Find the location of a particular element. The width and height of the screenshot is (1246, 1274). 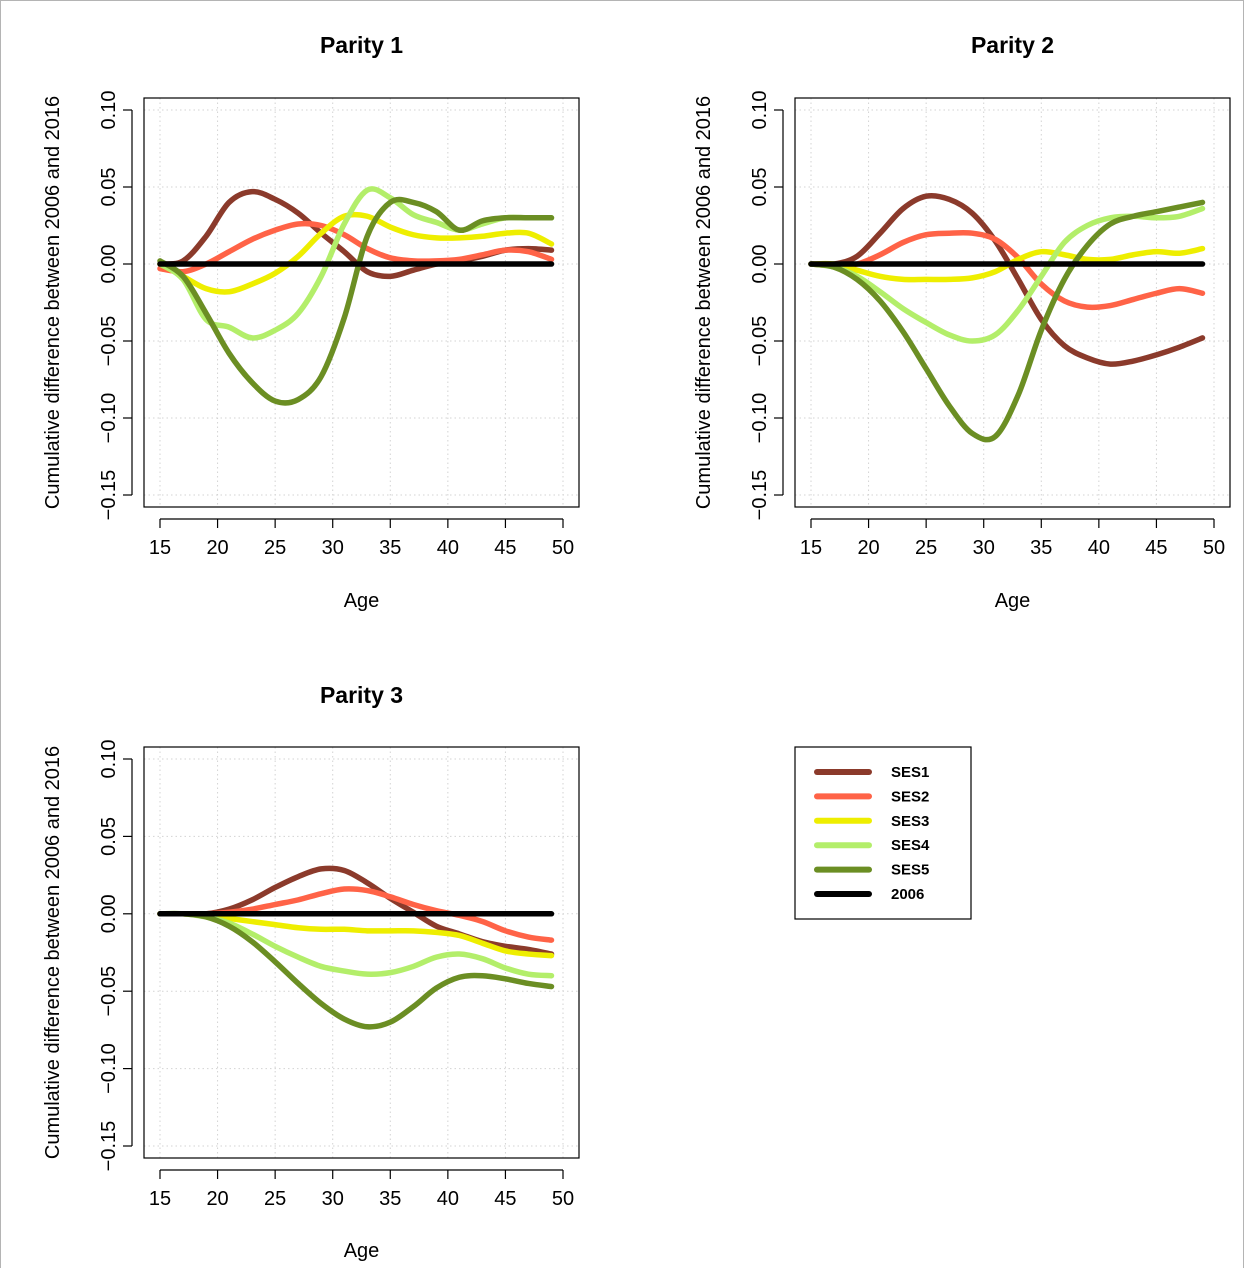

series-line-ses4 is located at coordinates (356, 263).